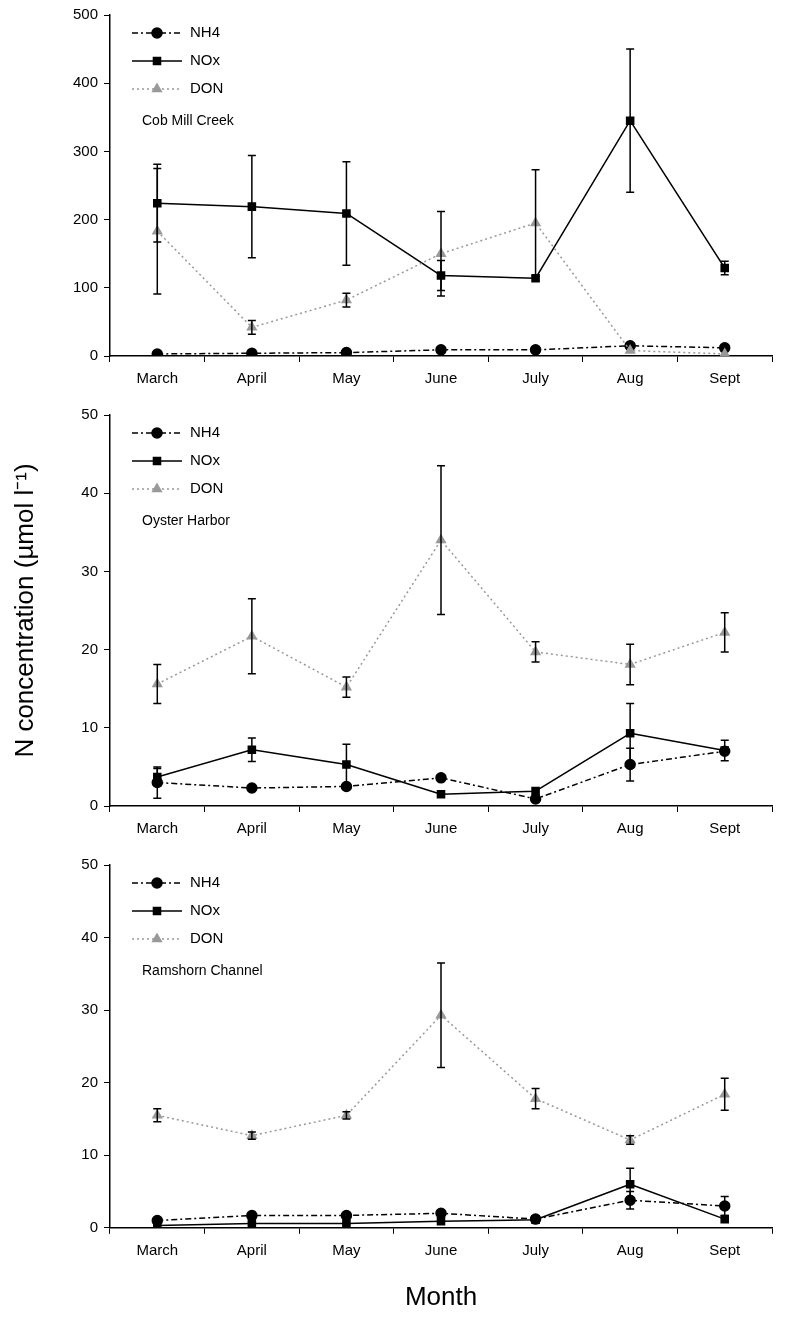 The width and height of the screenshot is (790, 1321). Describe the element at coordinates (85, 218) in the screenshot. I see `y-tick-label: 200` at that location.